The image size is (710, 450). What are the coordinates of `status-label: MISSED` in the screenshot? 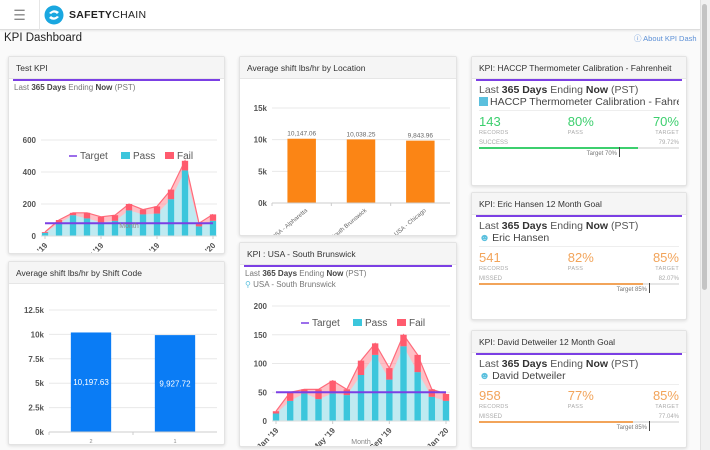 It's located at (491, 279).